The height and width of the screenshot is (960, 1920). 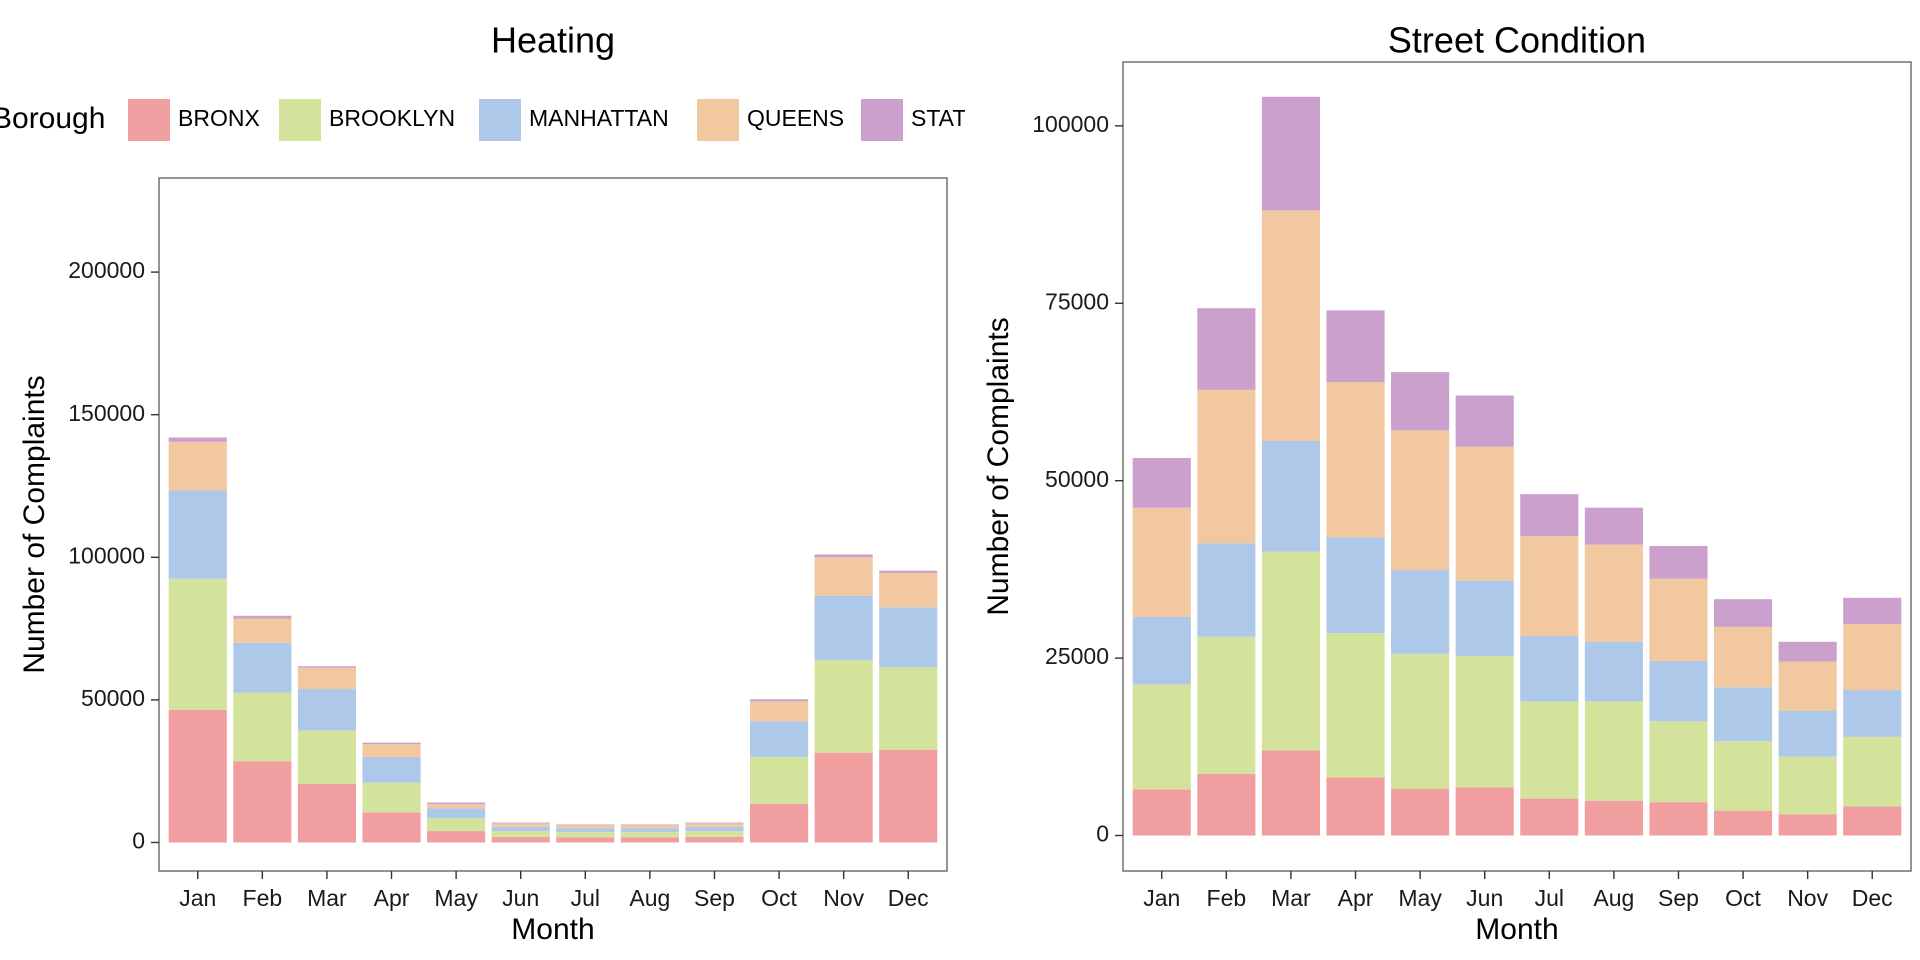 I want to click on x-tick-label: Apr, so click(x=392, y=898).